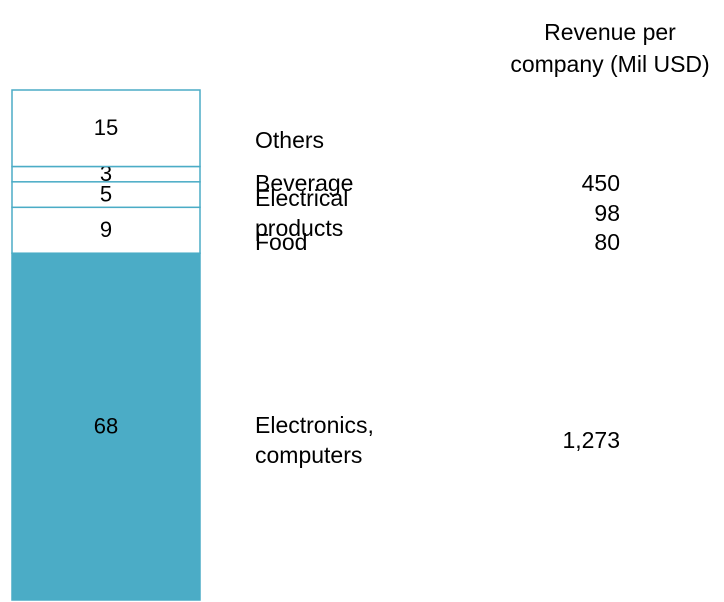 This screenshot has width=724, height=602. Describe the element at coordinates (106, 193) in the screenshot. I see `segment-label: 5` at that location.